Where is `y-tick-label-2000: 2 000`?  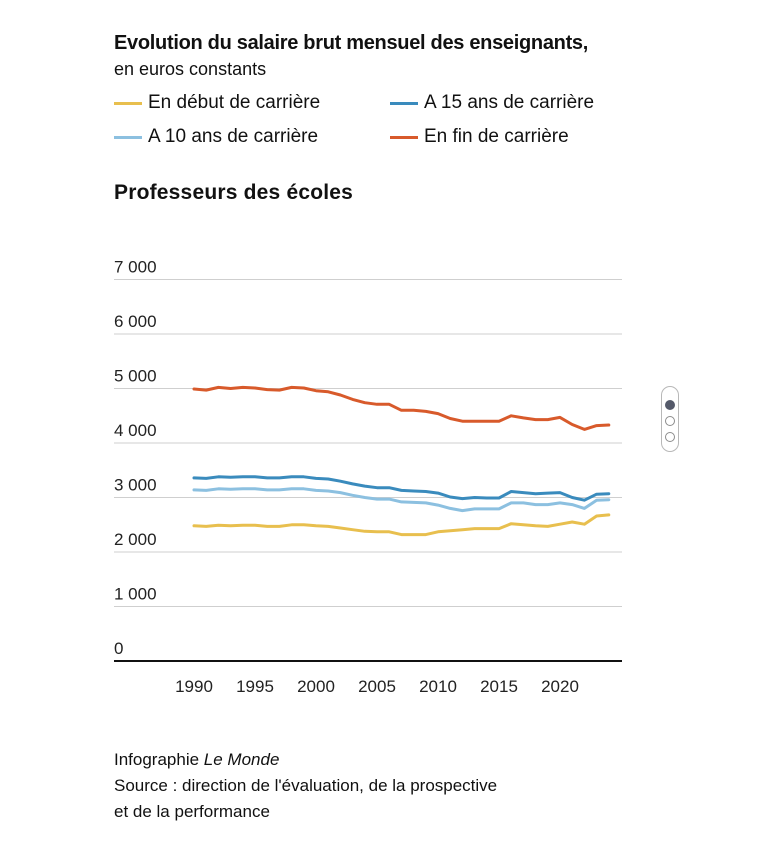
y-tick-label-2000: 2 000 is located at coordinates (135, 539).